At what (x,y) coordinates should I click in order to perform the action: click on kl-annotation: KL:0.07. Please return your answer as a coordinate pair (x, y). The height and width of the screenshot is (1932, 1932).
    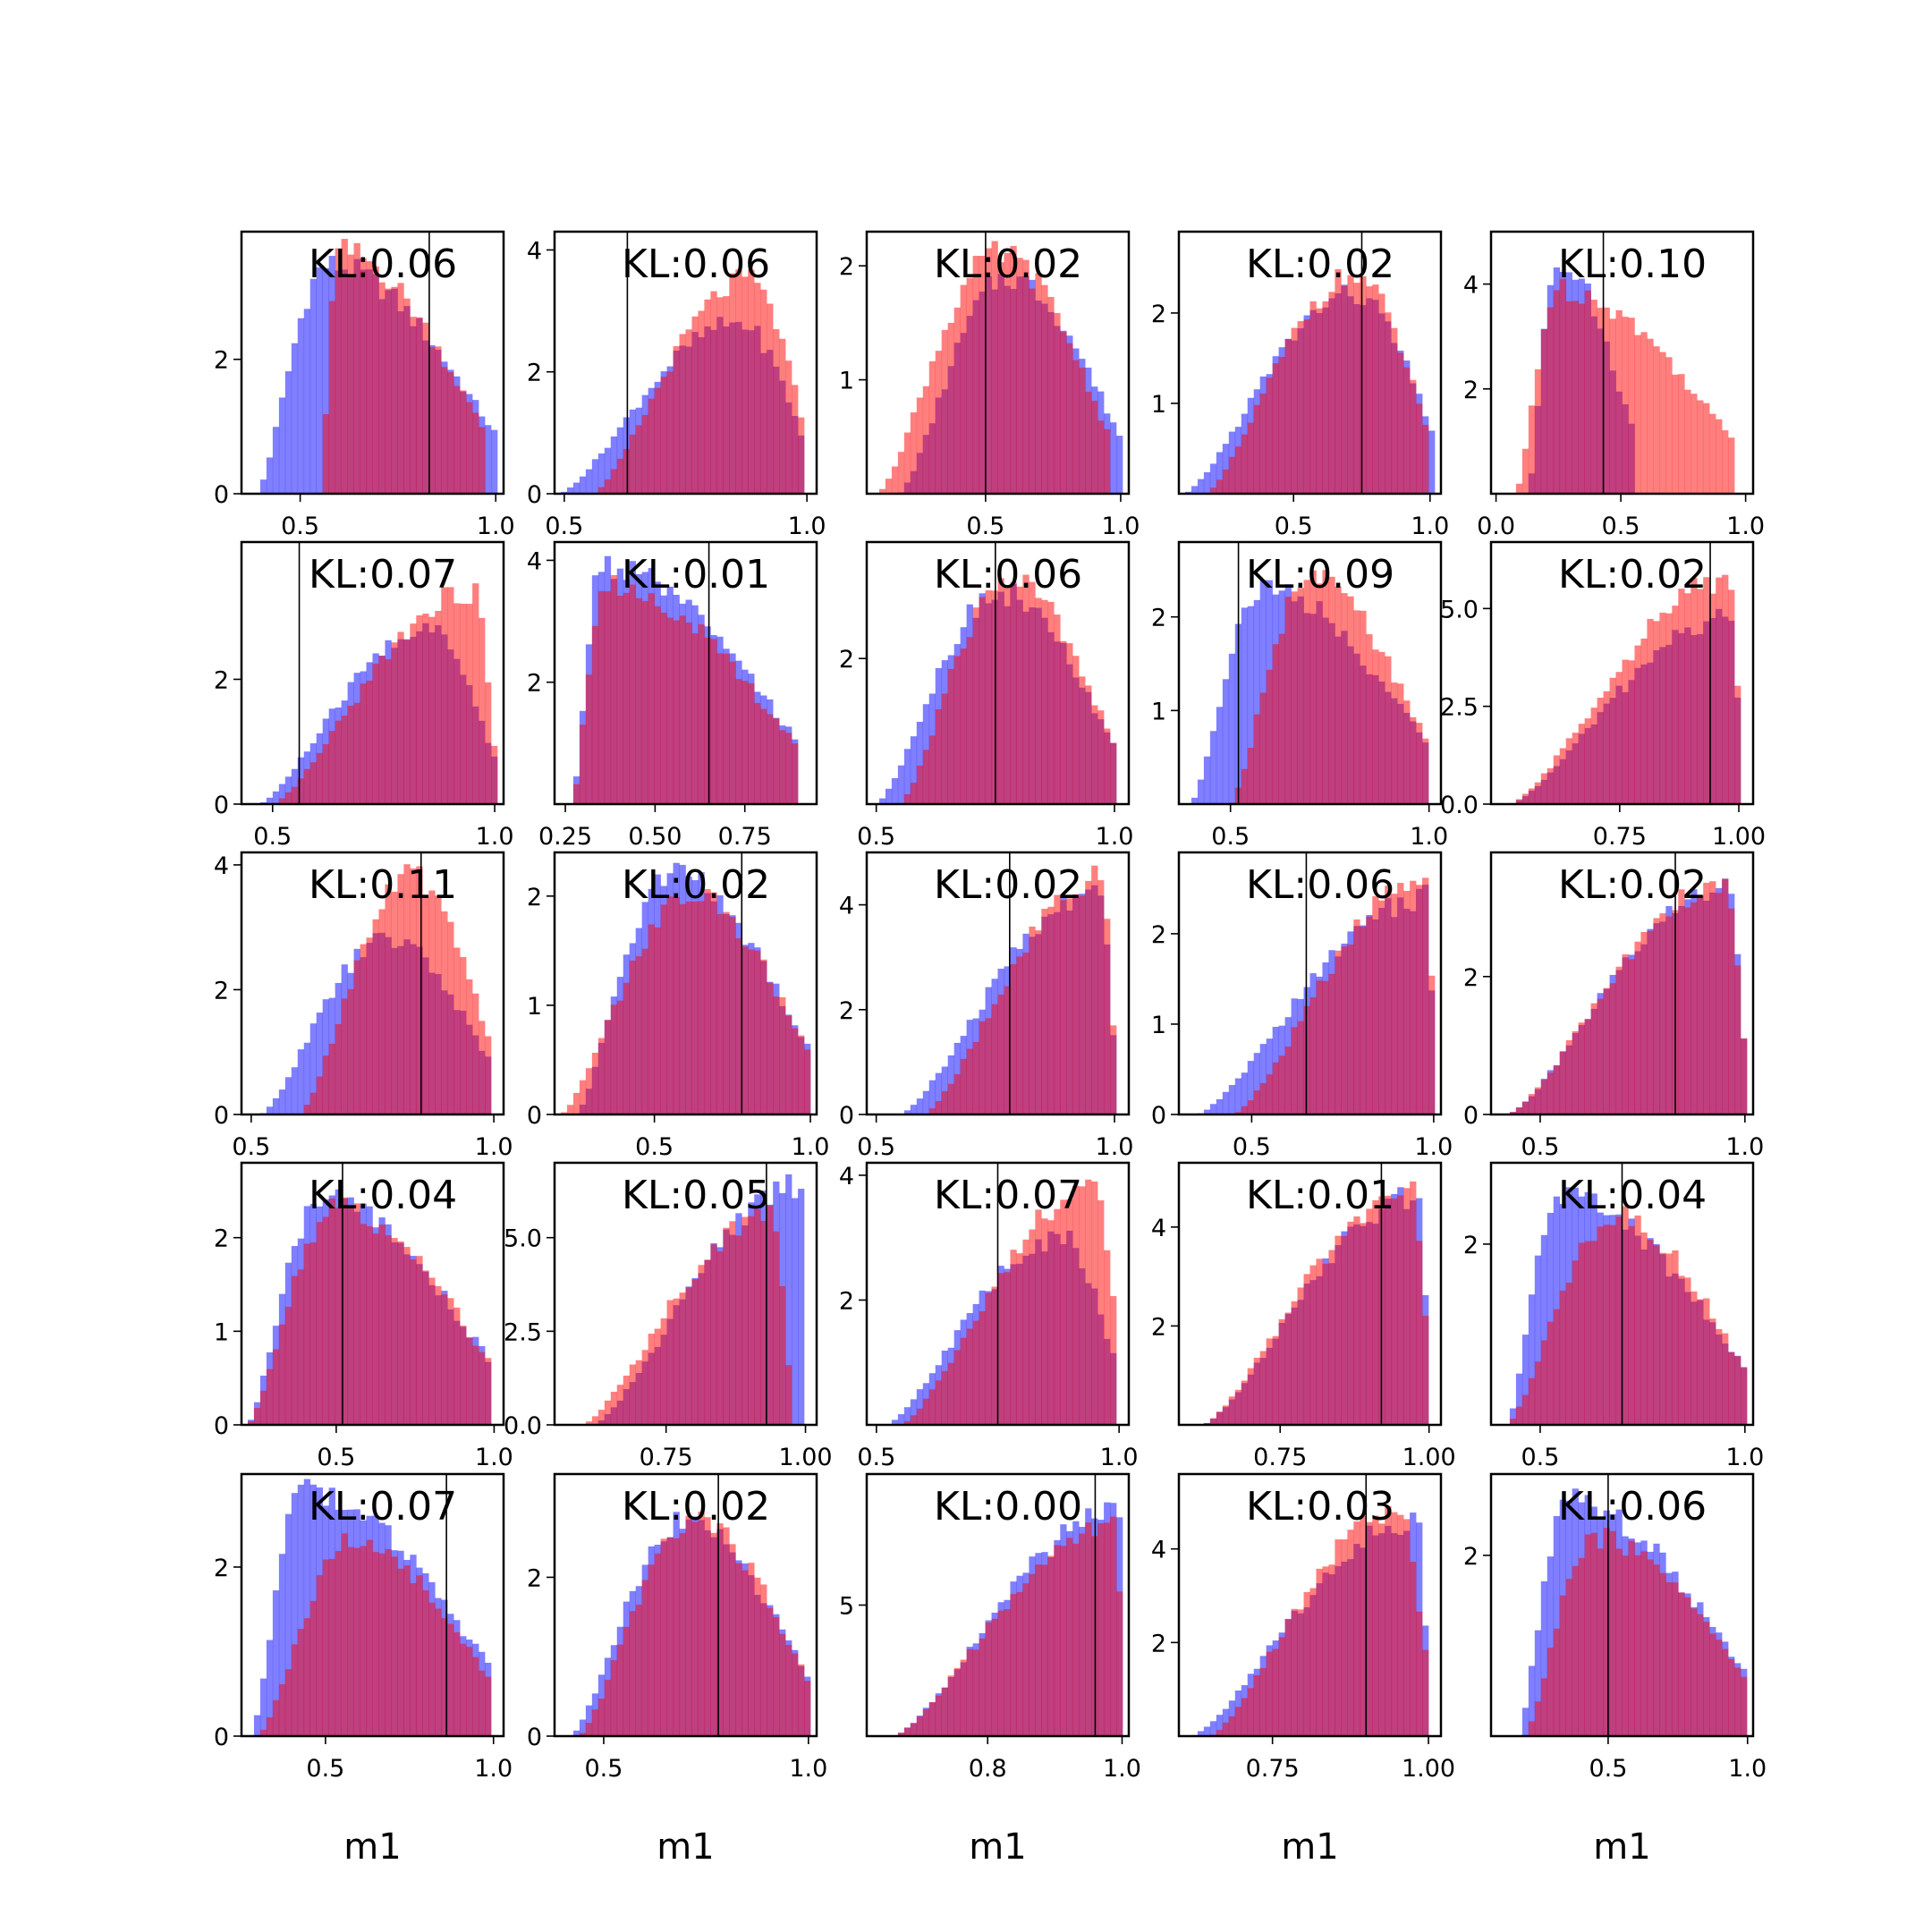
    Looking at the image, I should click on (383, 1507).